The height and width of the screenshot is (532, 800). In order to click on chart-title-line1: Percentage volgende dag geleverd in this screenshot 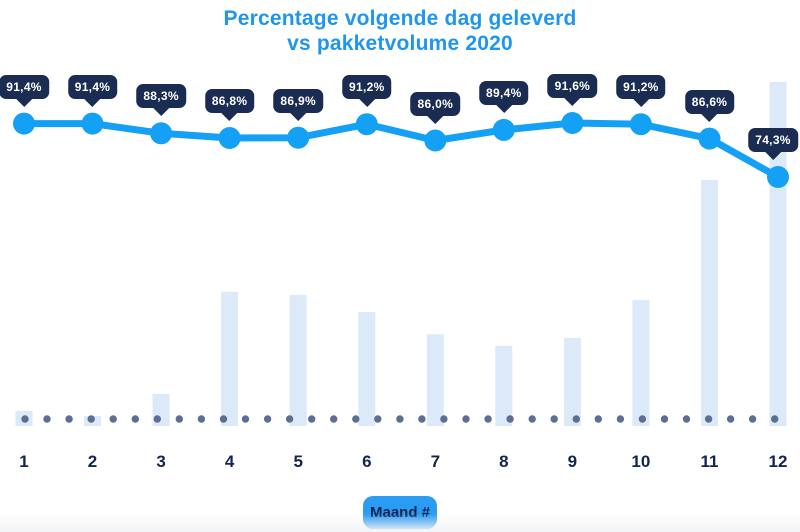, I will do `click(400, 18)`.